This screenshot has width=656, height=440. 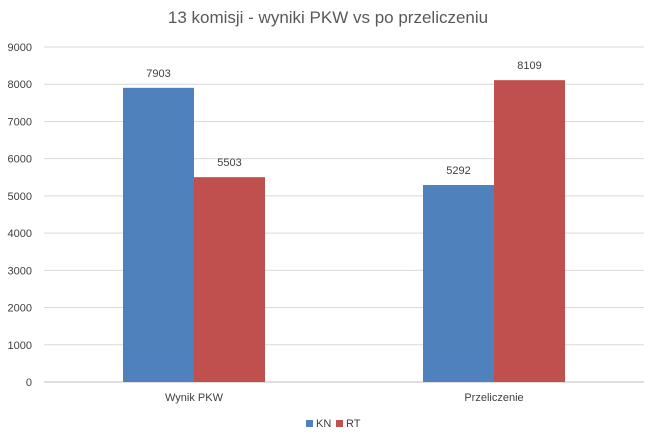 What do you see at coordinates (20, 346) in the screenshot?
I see `y-tick-label: 1000` at bounding box center [20, 346].